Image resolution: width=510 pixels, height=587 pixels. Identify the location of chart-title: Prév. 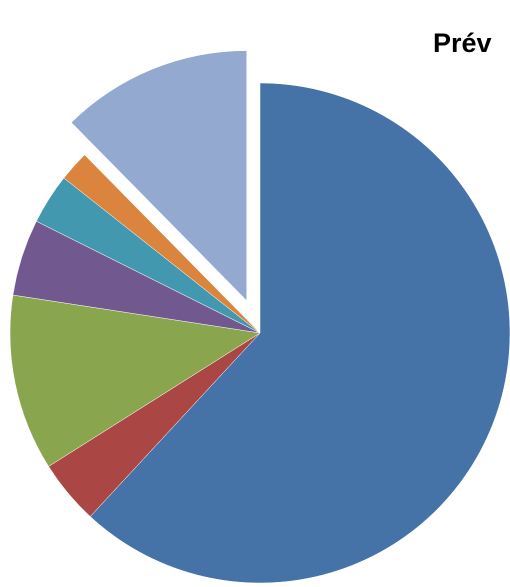
(462, 43).